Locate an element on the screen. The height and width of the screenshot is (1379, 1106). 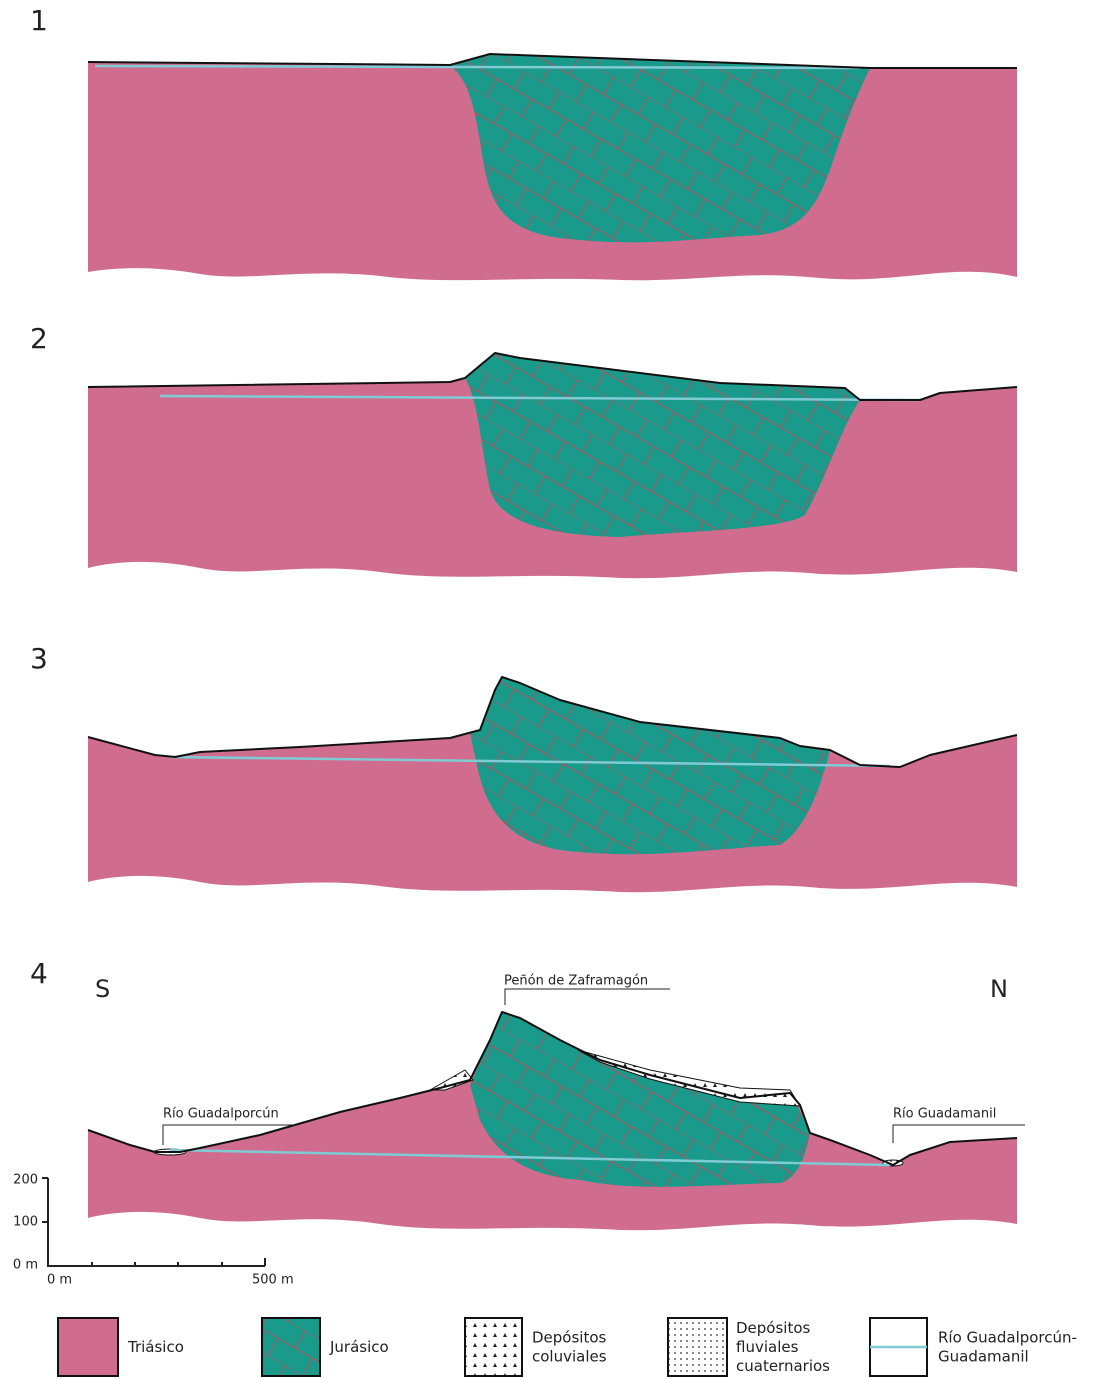
legend-label: Triásico is located at coordinates (155, 1347).